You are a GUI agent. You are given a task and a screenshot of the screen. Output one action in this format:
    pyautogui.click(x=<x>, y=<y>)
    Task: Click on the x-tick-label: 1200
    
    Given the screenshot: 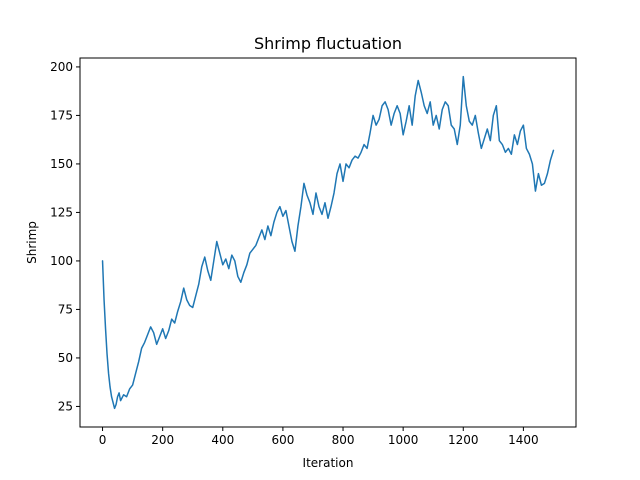 What is the action you would take?
    pyautogui.click(x=463, y=440)
    